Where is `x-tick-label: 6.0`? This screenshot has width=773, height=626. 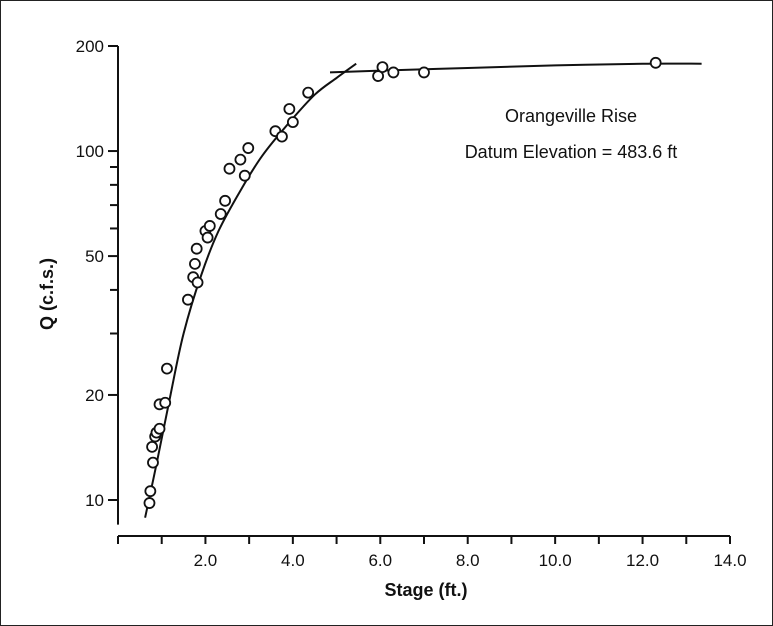 x-tick-label: 6.0 is located at coordinates (380, 560).